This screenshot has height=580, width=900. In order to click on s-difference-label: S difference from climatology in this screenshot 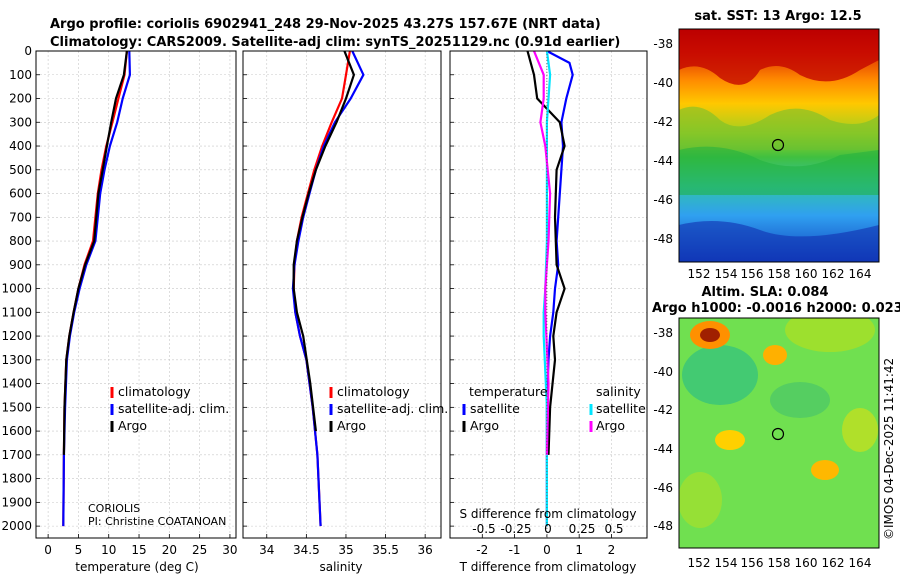, I will do `click(548, 514)`.